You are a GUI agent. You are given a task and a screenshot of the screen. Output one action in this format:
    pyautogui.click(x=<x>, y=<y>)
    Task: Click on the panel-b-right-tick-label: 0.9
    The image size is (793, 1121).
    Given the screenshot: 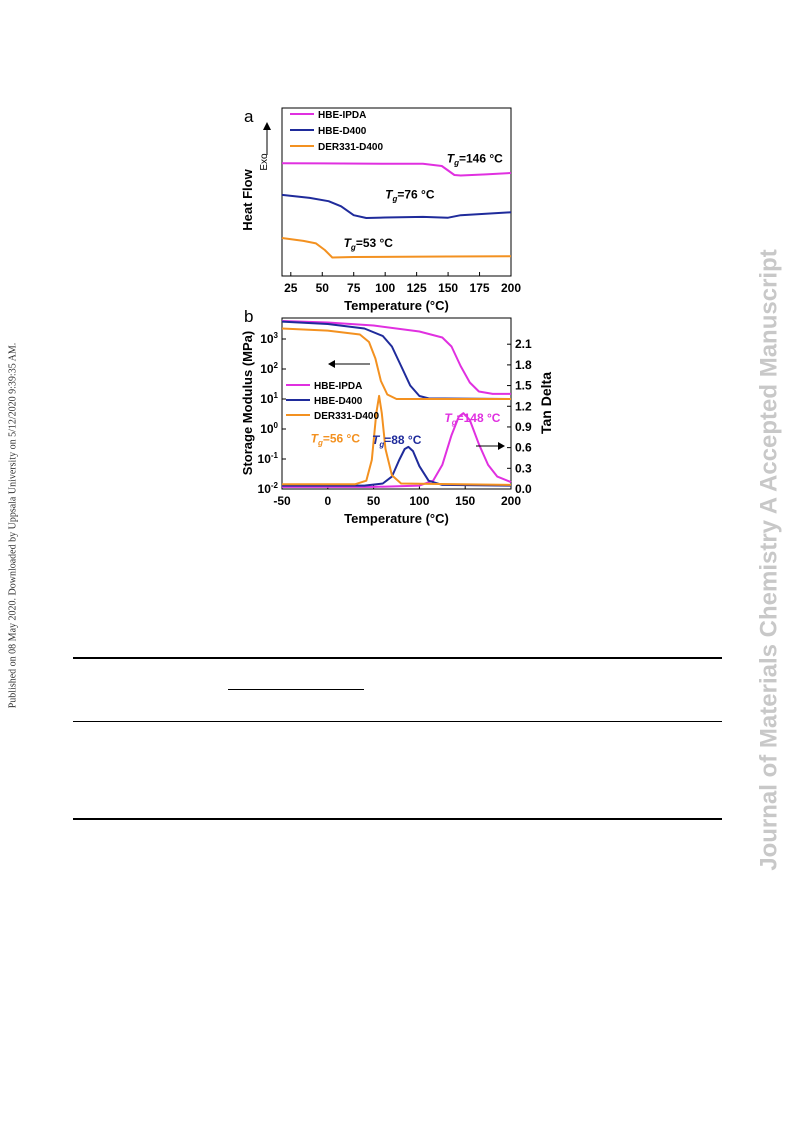 What is the action you would take?
    pyautogui.click(x=523, y=427)
    